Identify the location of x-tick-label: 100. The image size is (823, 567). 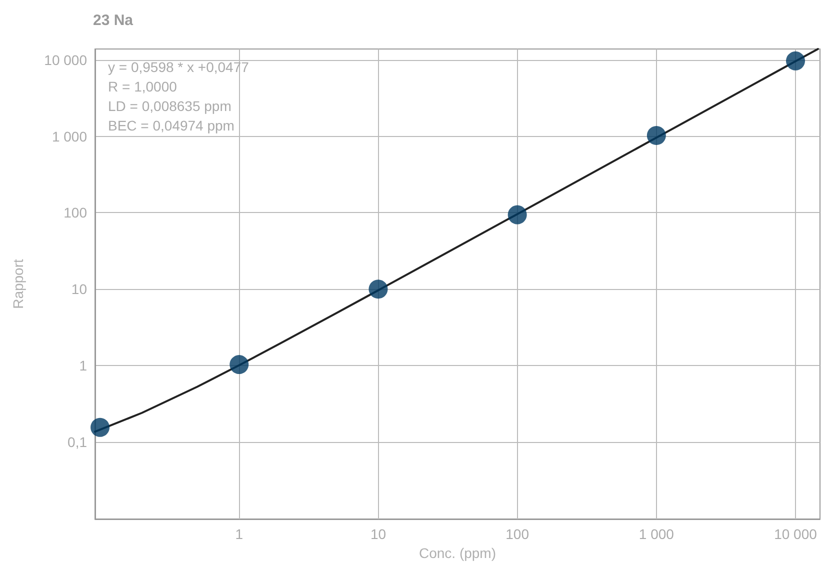
(518, 534).